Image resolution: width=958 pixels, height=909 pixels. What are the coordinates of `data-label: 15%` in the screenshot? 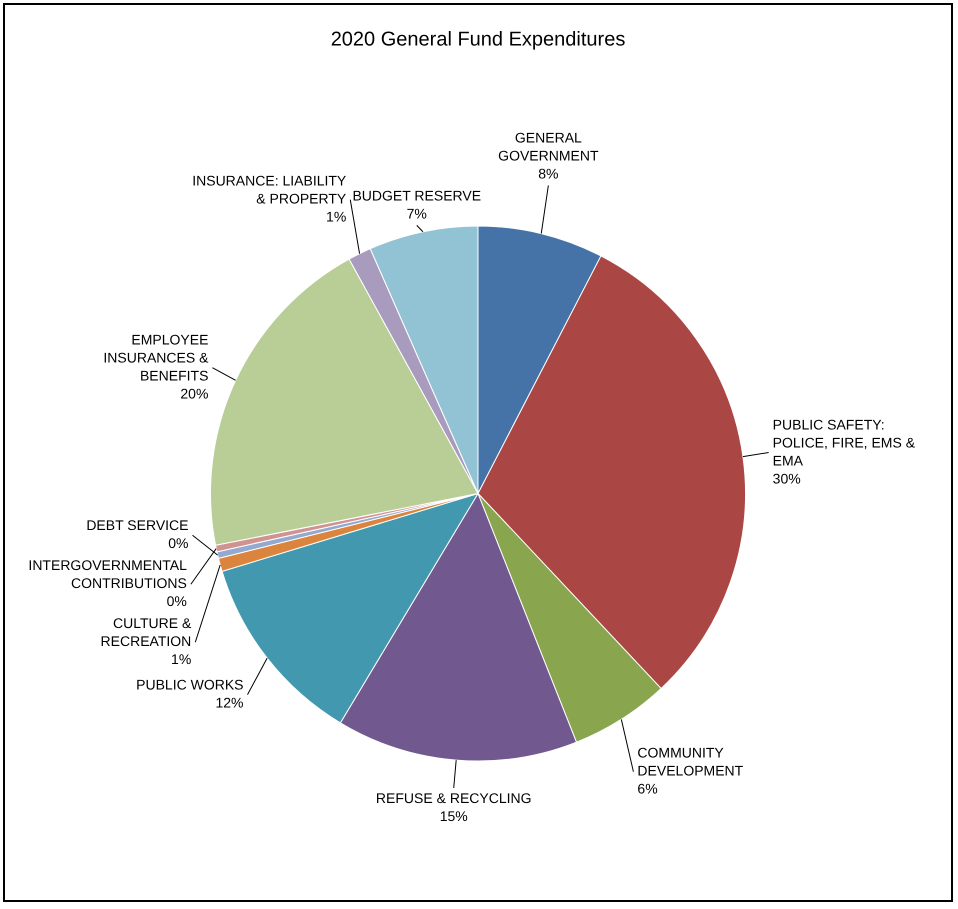 It's located at (454, 816).